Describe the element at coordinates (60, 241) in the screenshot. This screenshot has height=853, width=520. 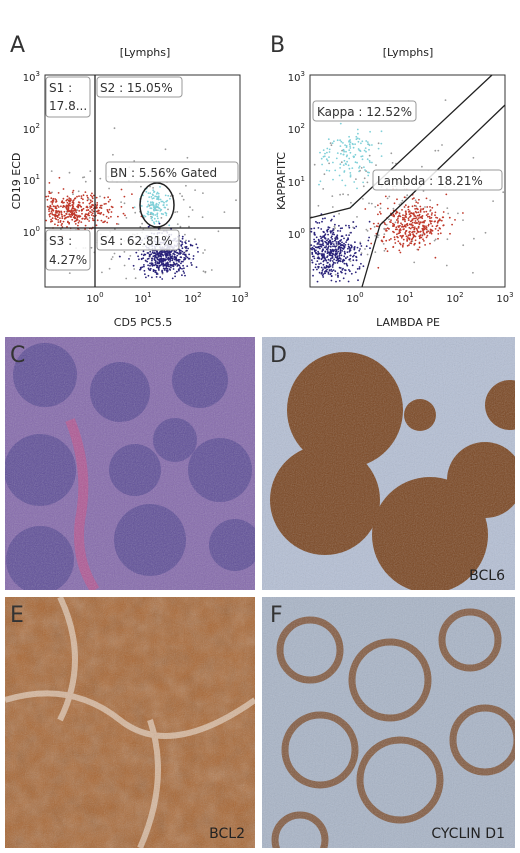
I see `gate-label: S3 :` at that location.